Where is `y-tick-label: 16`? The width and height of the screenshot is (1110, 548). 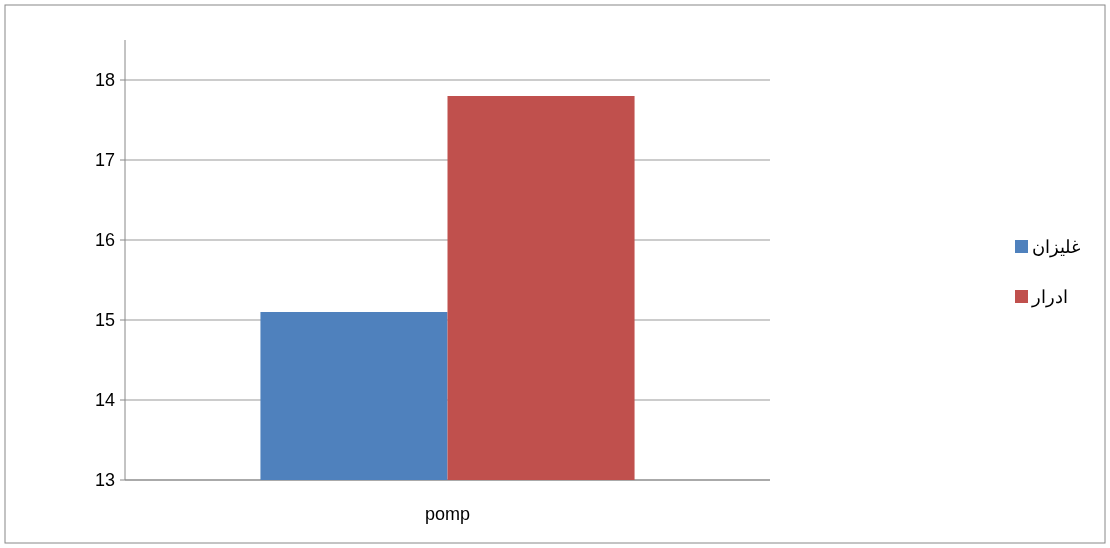 y-tick-label: 16 is located at coordinates (104, 240).